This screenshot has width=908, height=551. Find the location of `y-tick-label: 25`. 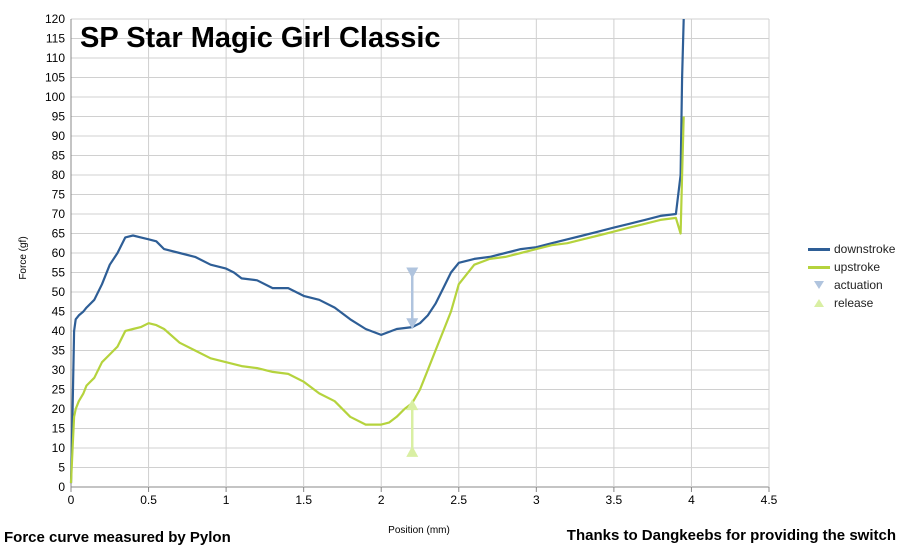

y-tick-label: 25 is located at coordinates (59, 390).